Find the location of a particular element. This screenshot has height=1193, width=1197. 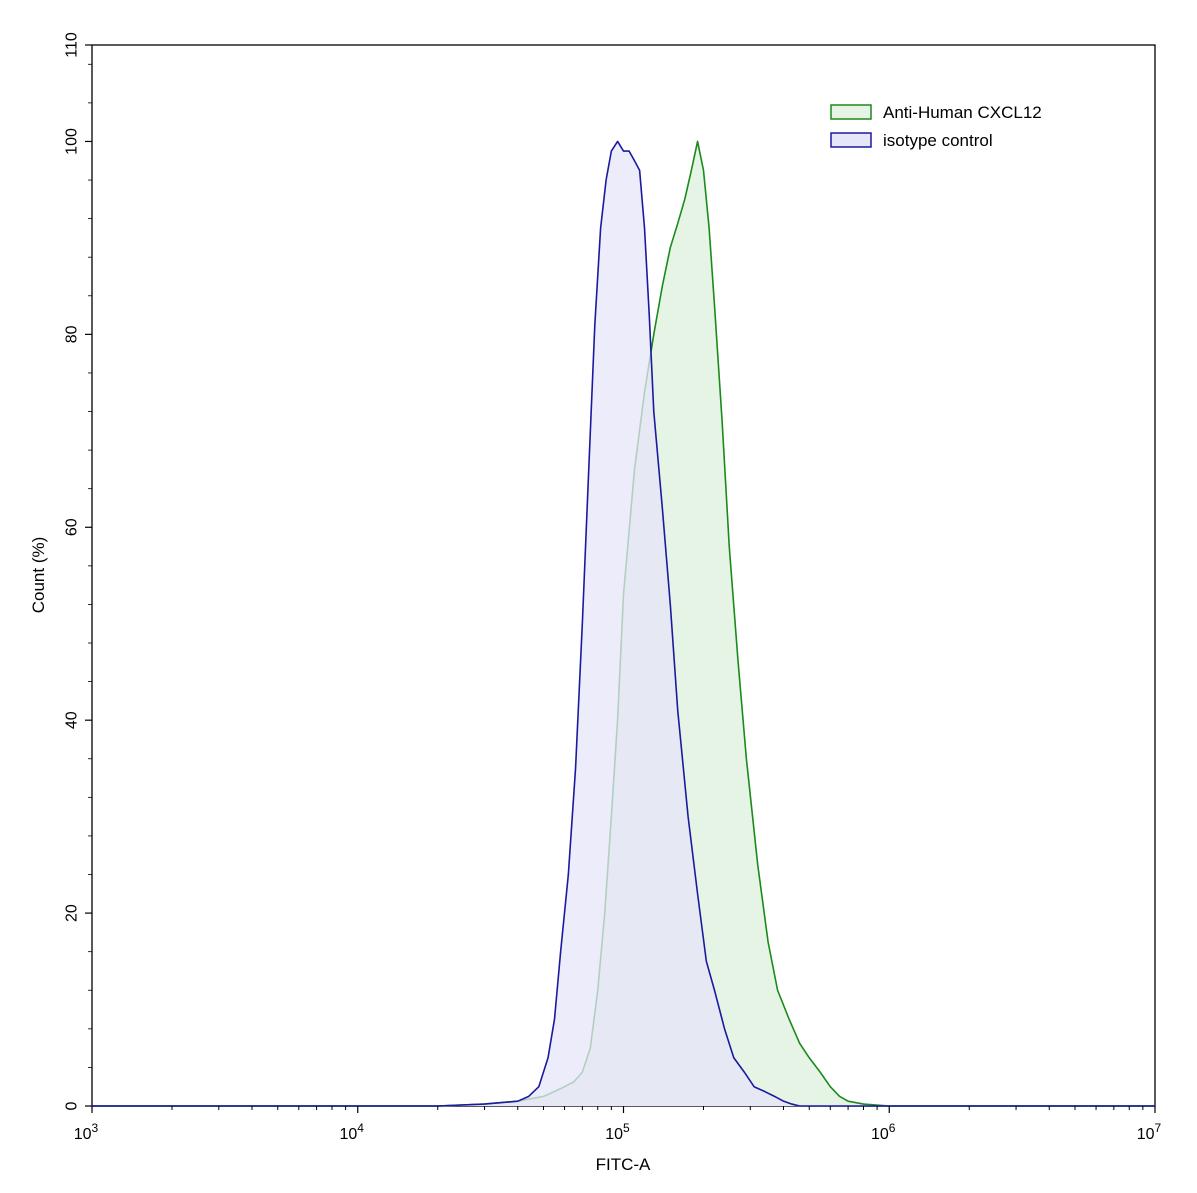

y-tick-label: 110 is located at coordinates (72, 45).